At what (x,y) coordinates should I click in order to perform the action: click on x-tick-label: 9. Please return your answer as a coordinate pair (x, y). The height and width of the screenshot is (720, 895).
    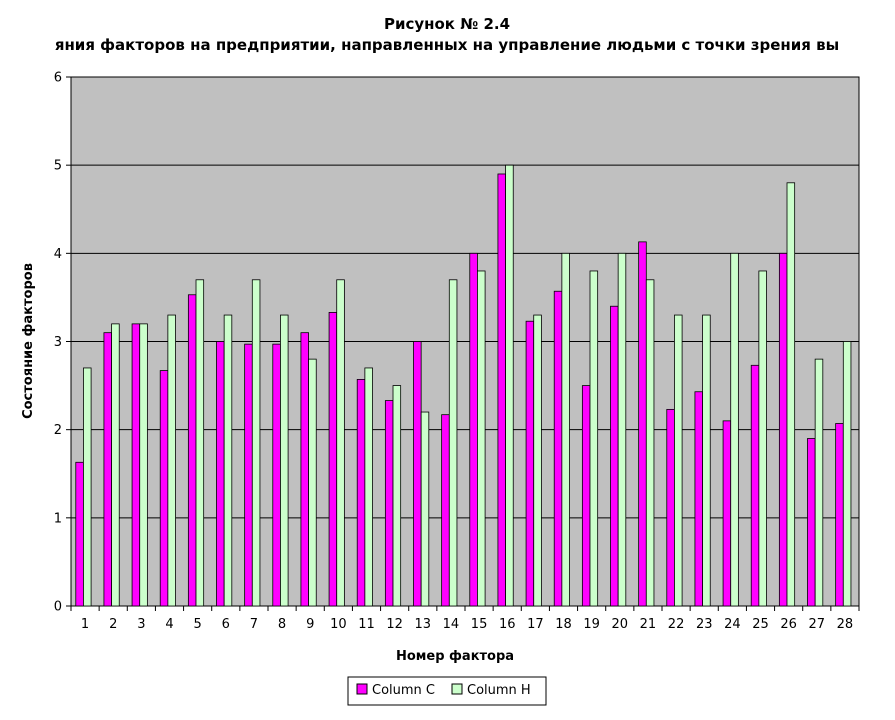
    Looking at the image, I should click on (310, 624).